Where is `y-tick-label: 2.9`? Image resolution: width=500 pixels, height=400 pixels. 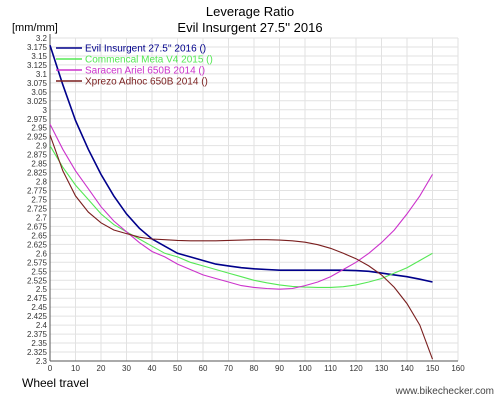 y-tick-label: 2.9 is located at coordinates (42, 146).